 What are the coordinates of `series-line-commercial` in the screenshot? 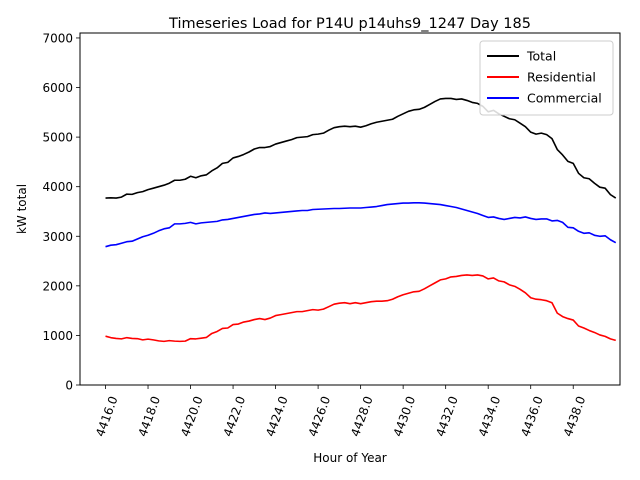 It's located at (361, 225).